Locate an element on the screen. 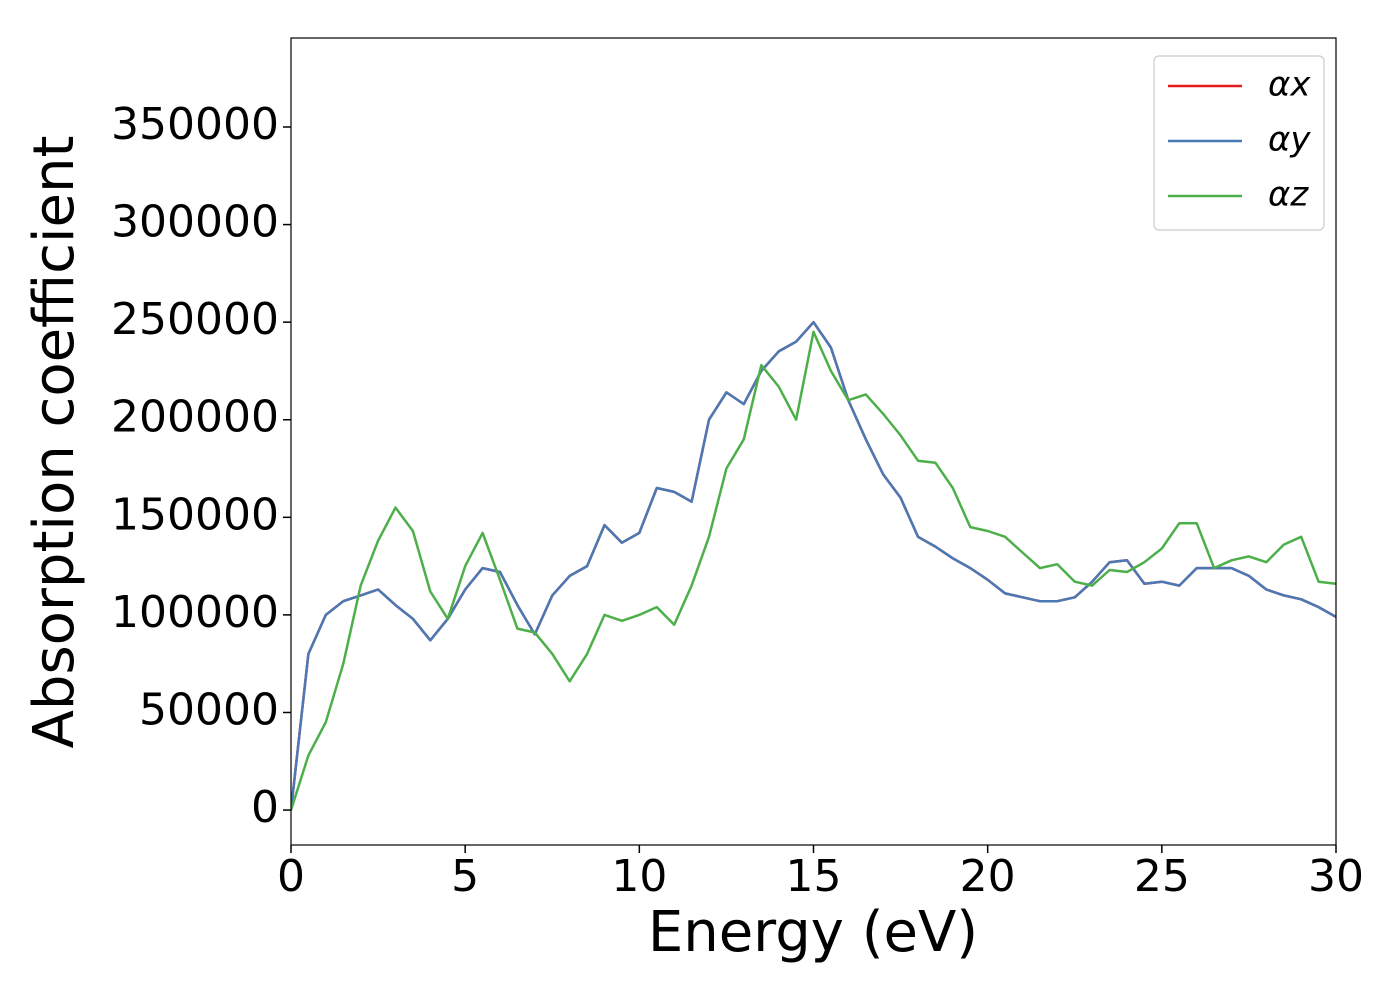  y-tick-label: 350000 is located at coordinates (195, 124).